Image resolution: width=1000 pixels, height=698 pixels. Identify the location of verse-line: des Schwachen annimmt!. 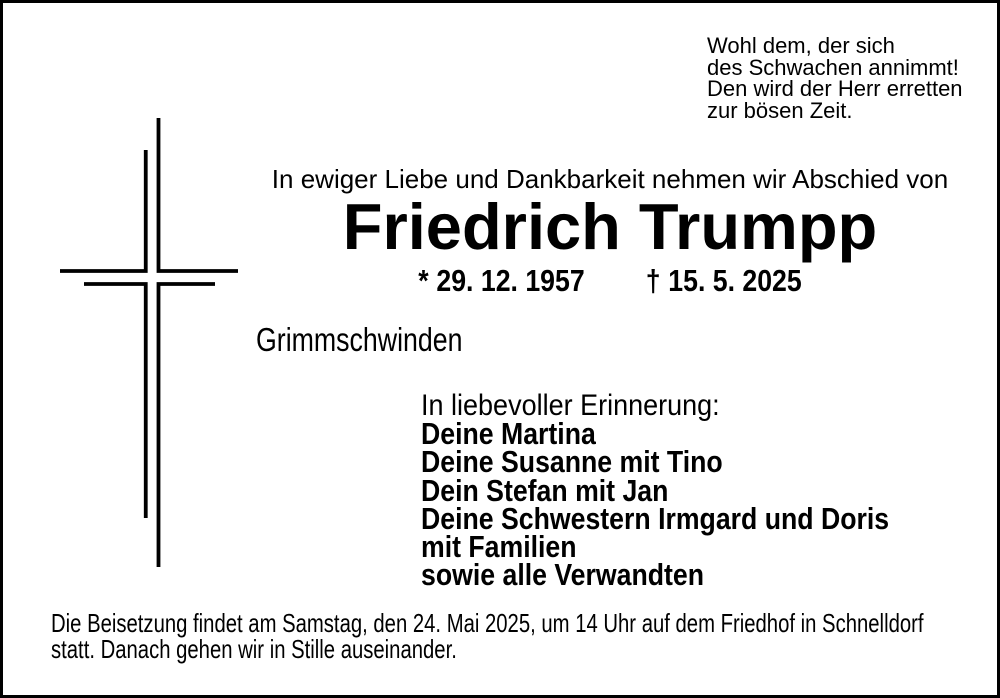
(833, 67).